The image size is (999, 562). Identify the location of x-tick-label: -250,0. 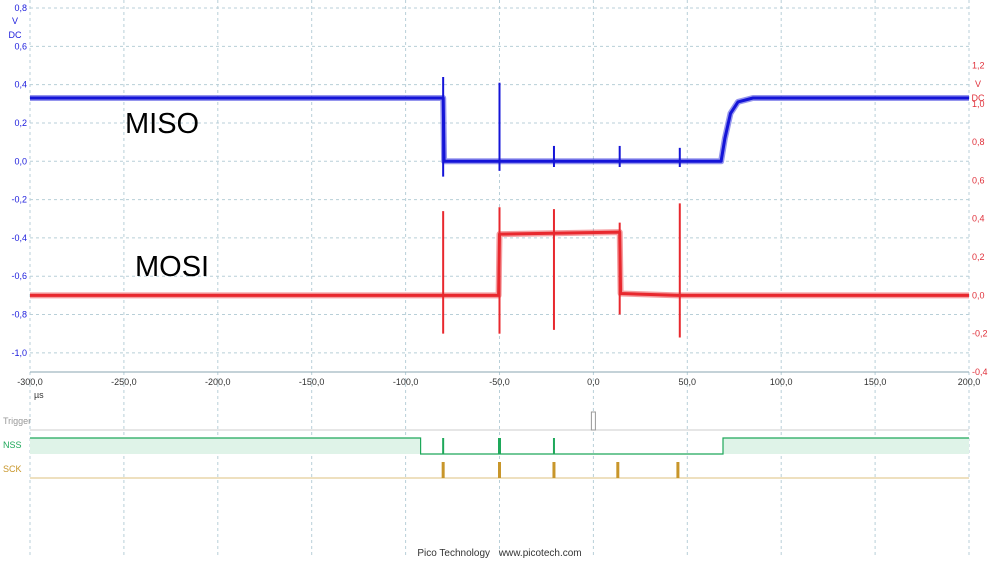
(124, 382).